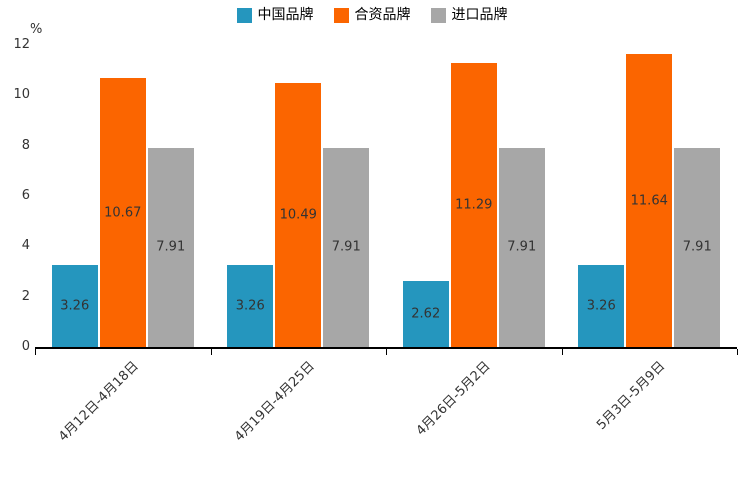 Image resolution: width=744 pixels, height=496 pixels. I want to click on bar-group: 3.26 10.49 7.91, so click(299, 196).